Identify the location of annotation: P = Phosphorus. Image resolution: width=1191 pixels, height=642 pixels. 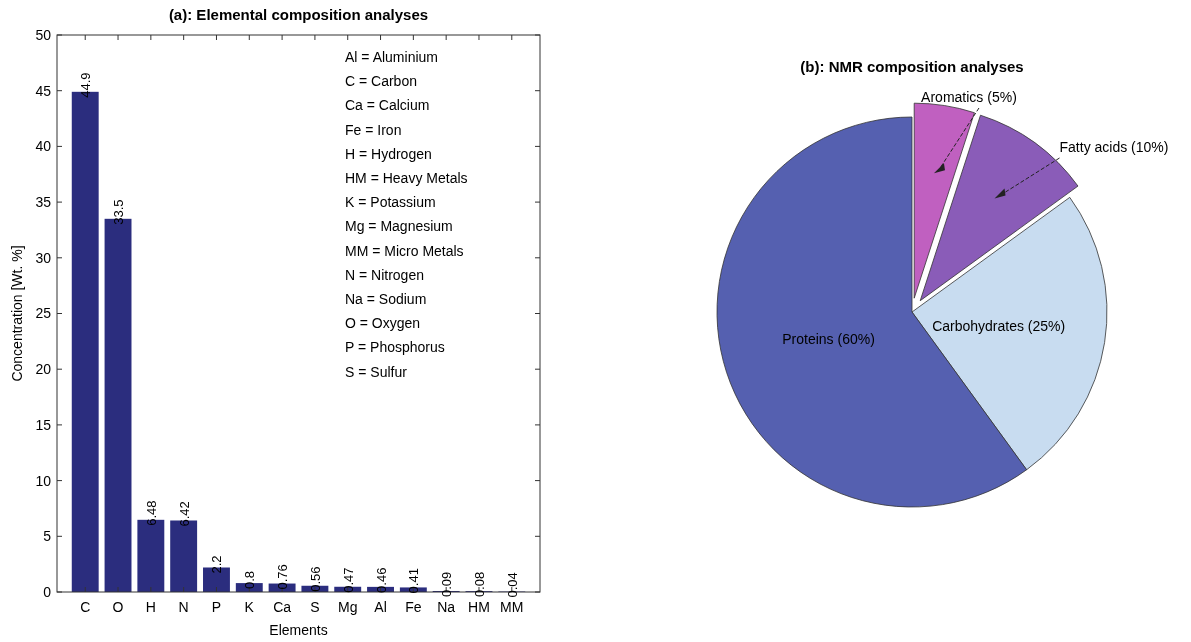
(395, 347).